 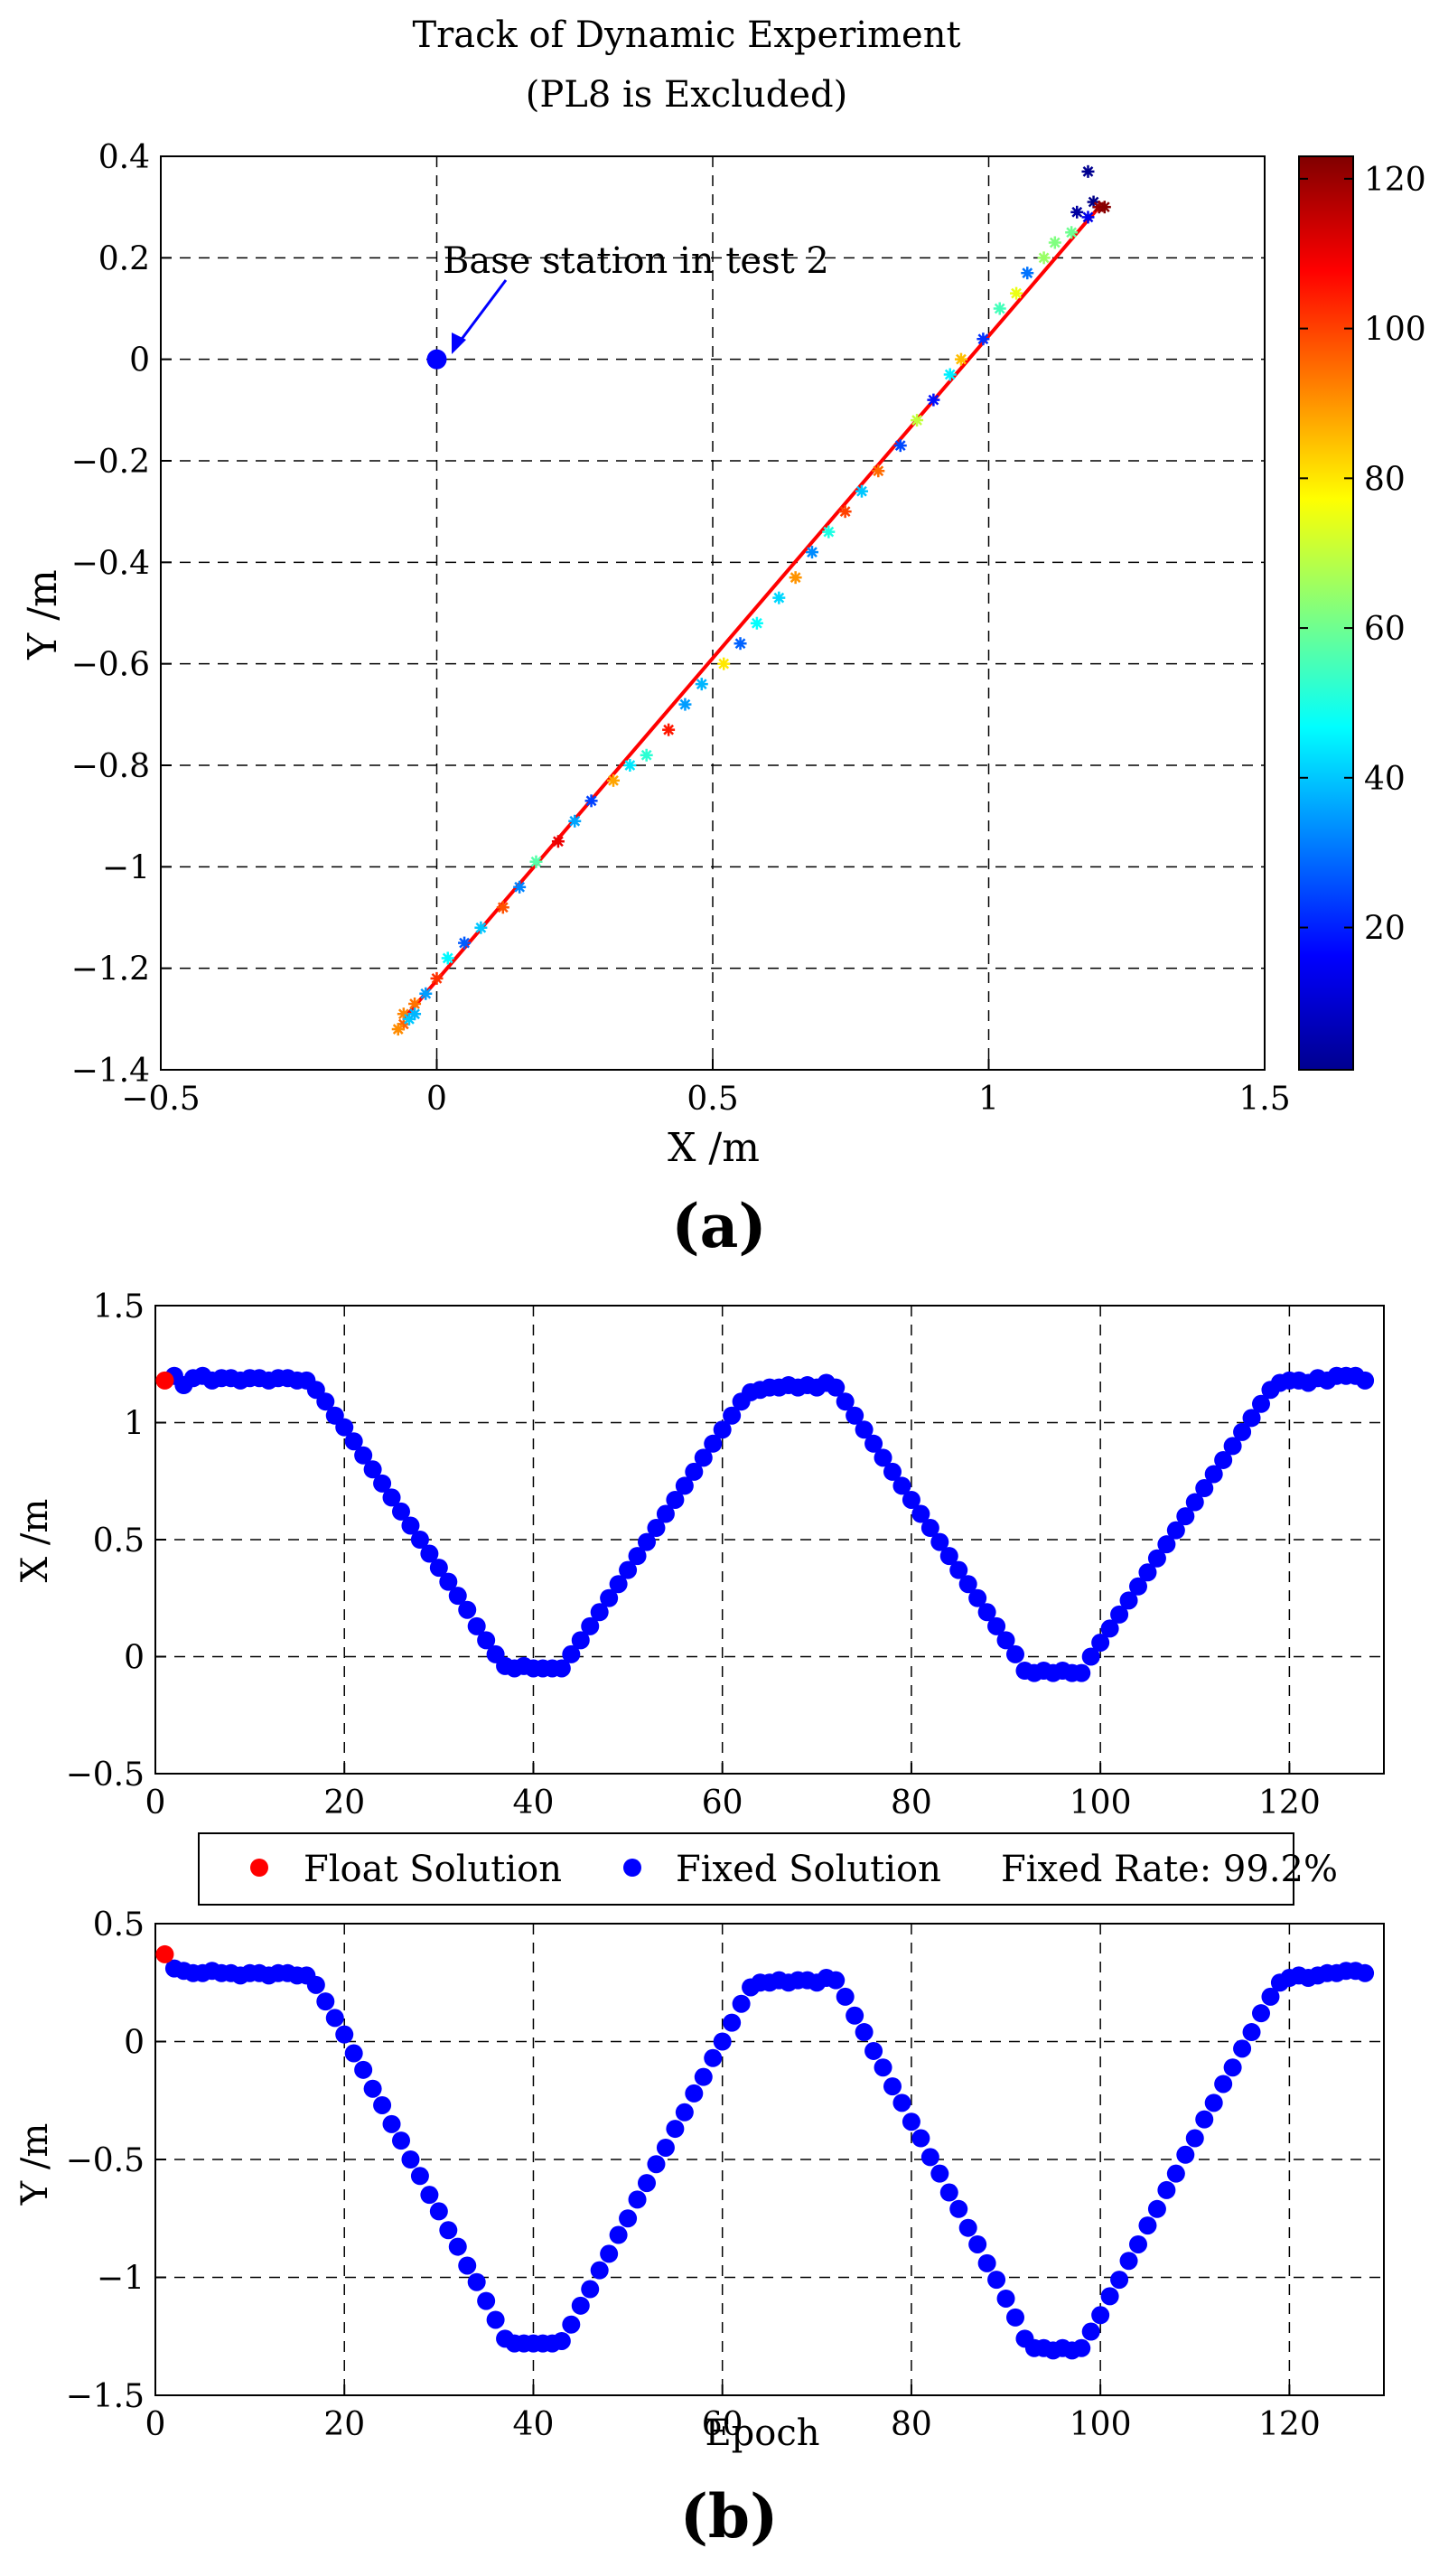 What do you see at coordinates (433, 1869) in the screenshot?
I see `legend-float-label: Float Solution` at bounding box center [433, 1869].